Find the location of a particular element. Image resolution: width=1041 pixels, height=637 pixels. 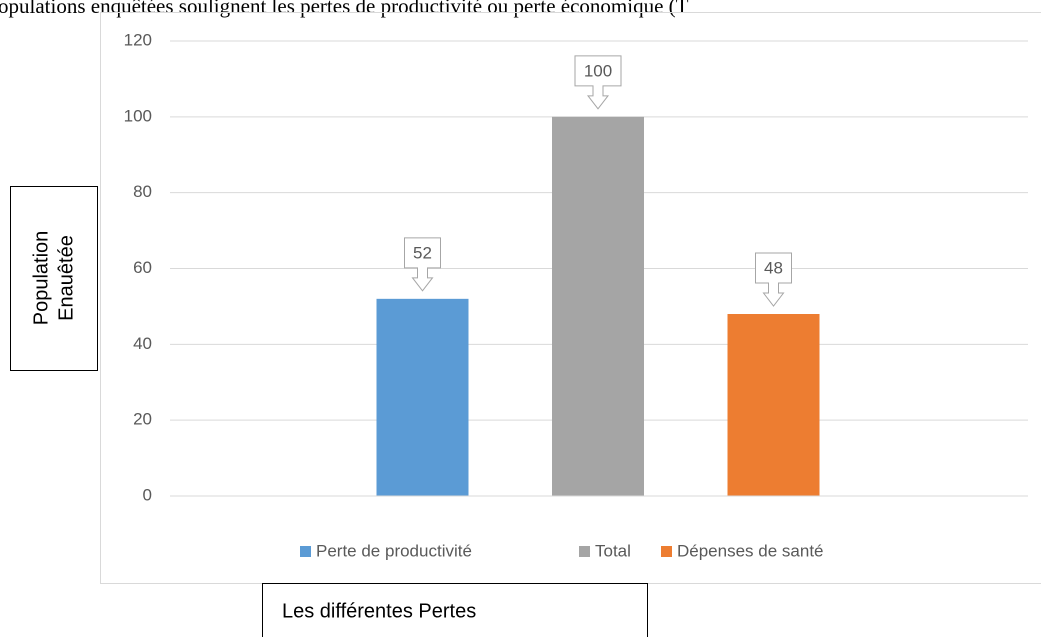

legend-label: Dépenses de santé is located at coordinates (750, 550).